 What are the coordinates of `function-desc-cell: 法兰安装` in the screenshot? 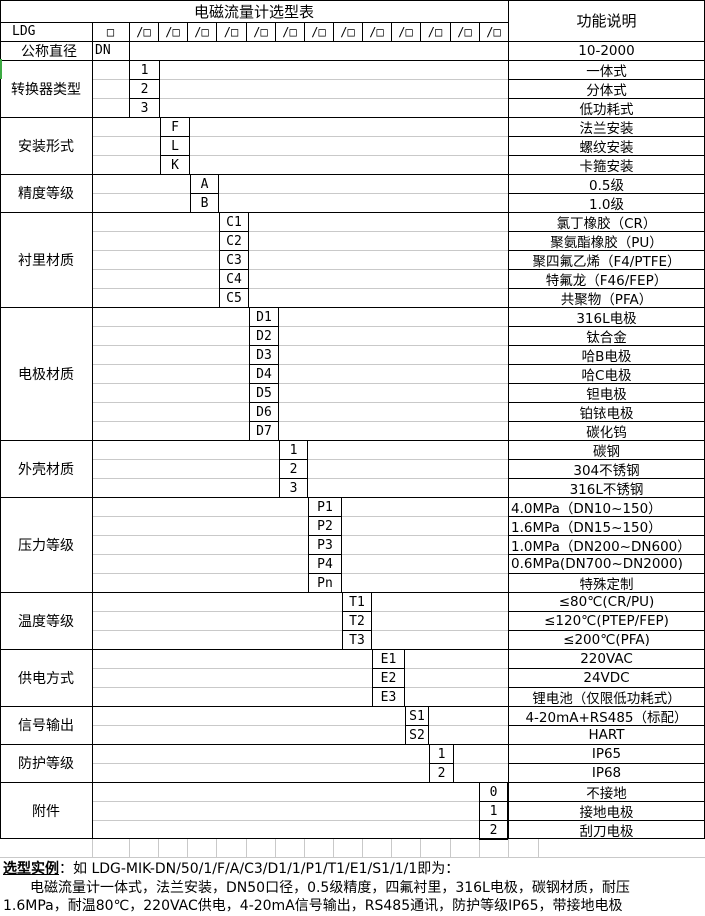 It's located at (606, 128).